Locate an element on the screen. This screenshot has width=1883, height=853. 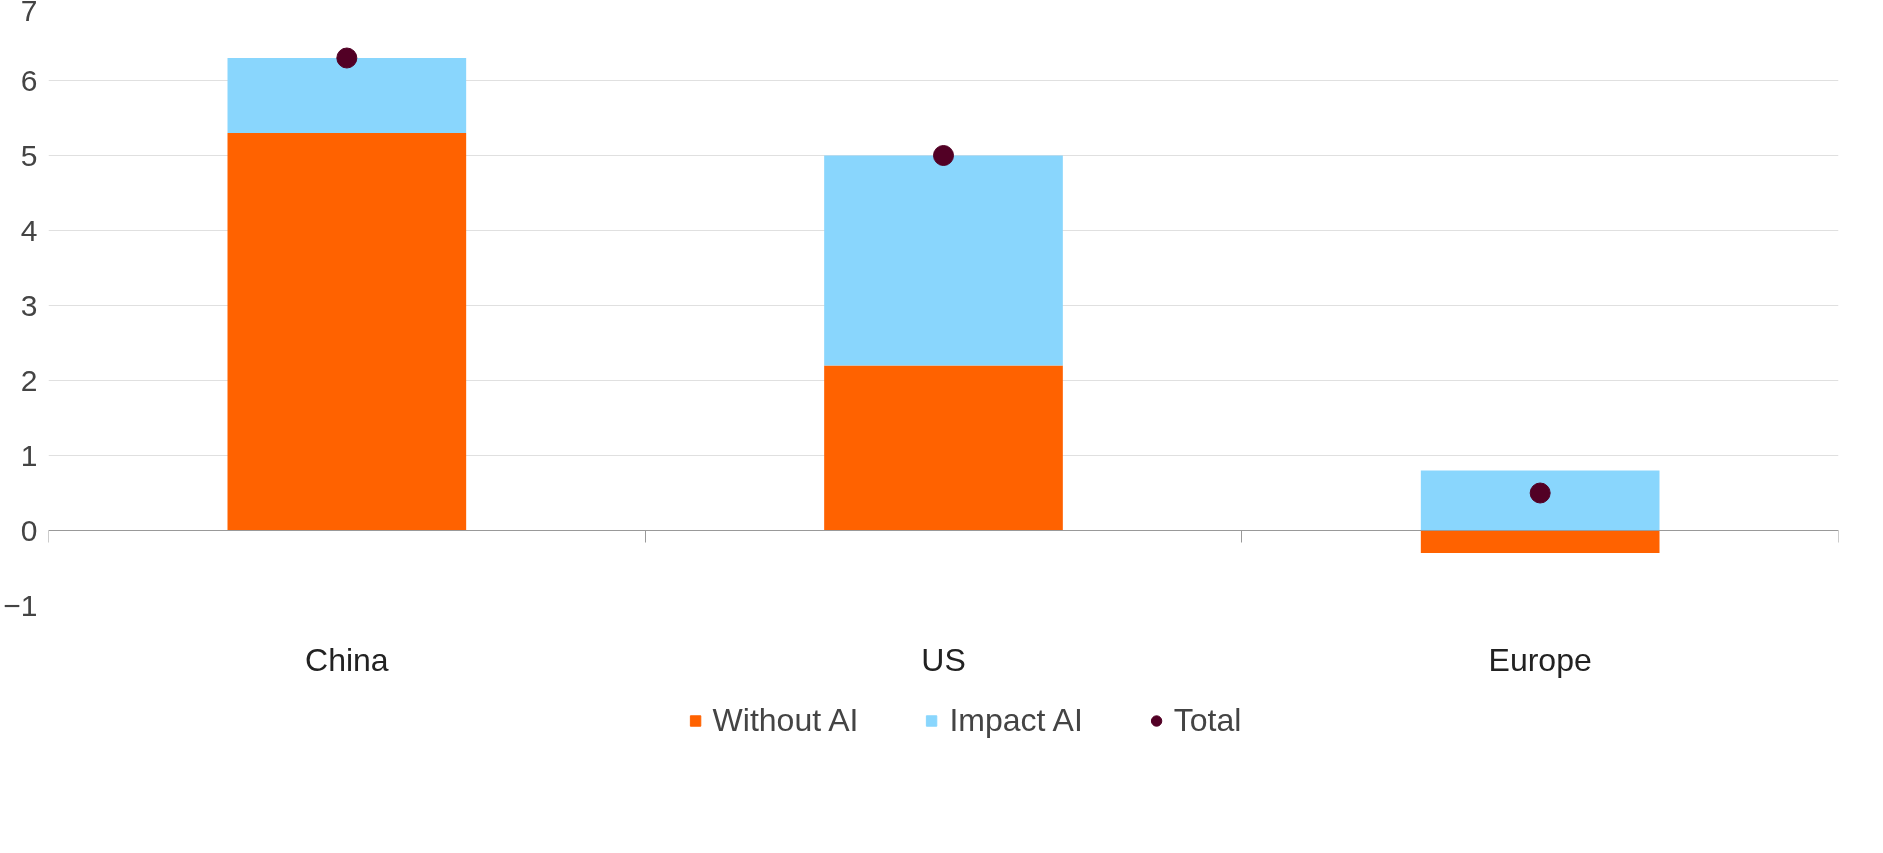
y-tick-label: 1 is located at coordinates (29, 455).